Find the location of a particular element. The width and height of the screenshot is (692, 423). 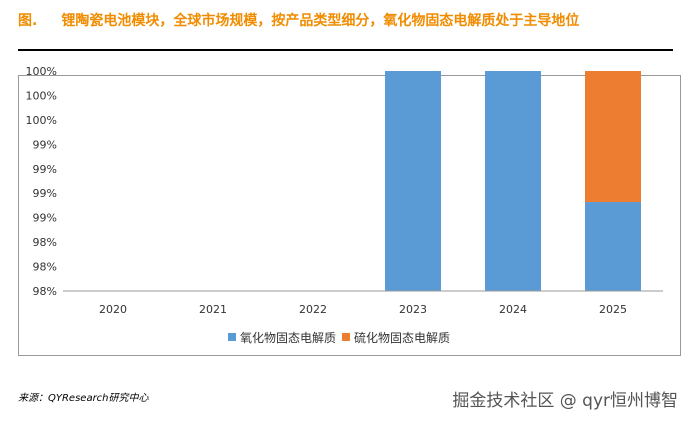

legend-label: 硫化物固态电解质 is located at coordinates (402, 337).